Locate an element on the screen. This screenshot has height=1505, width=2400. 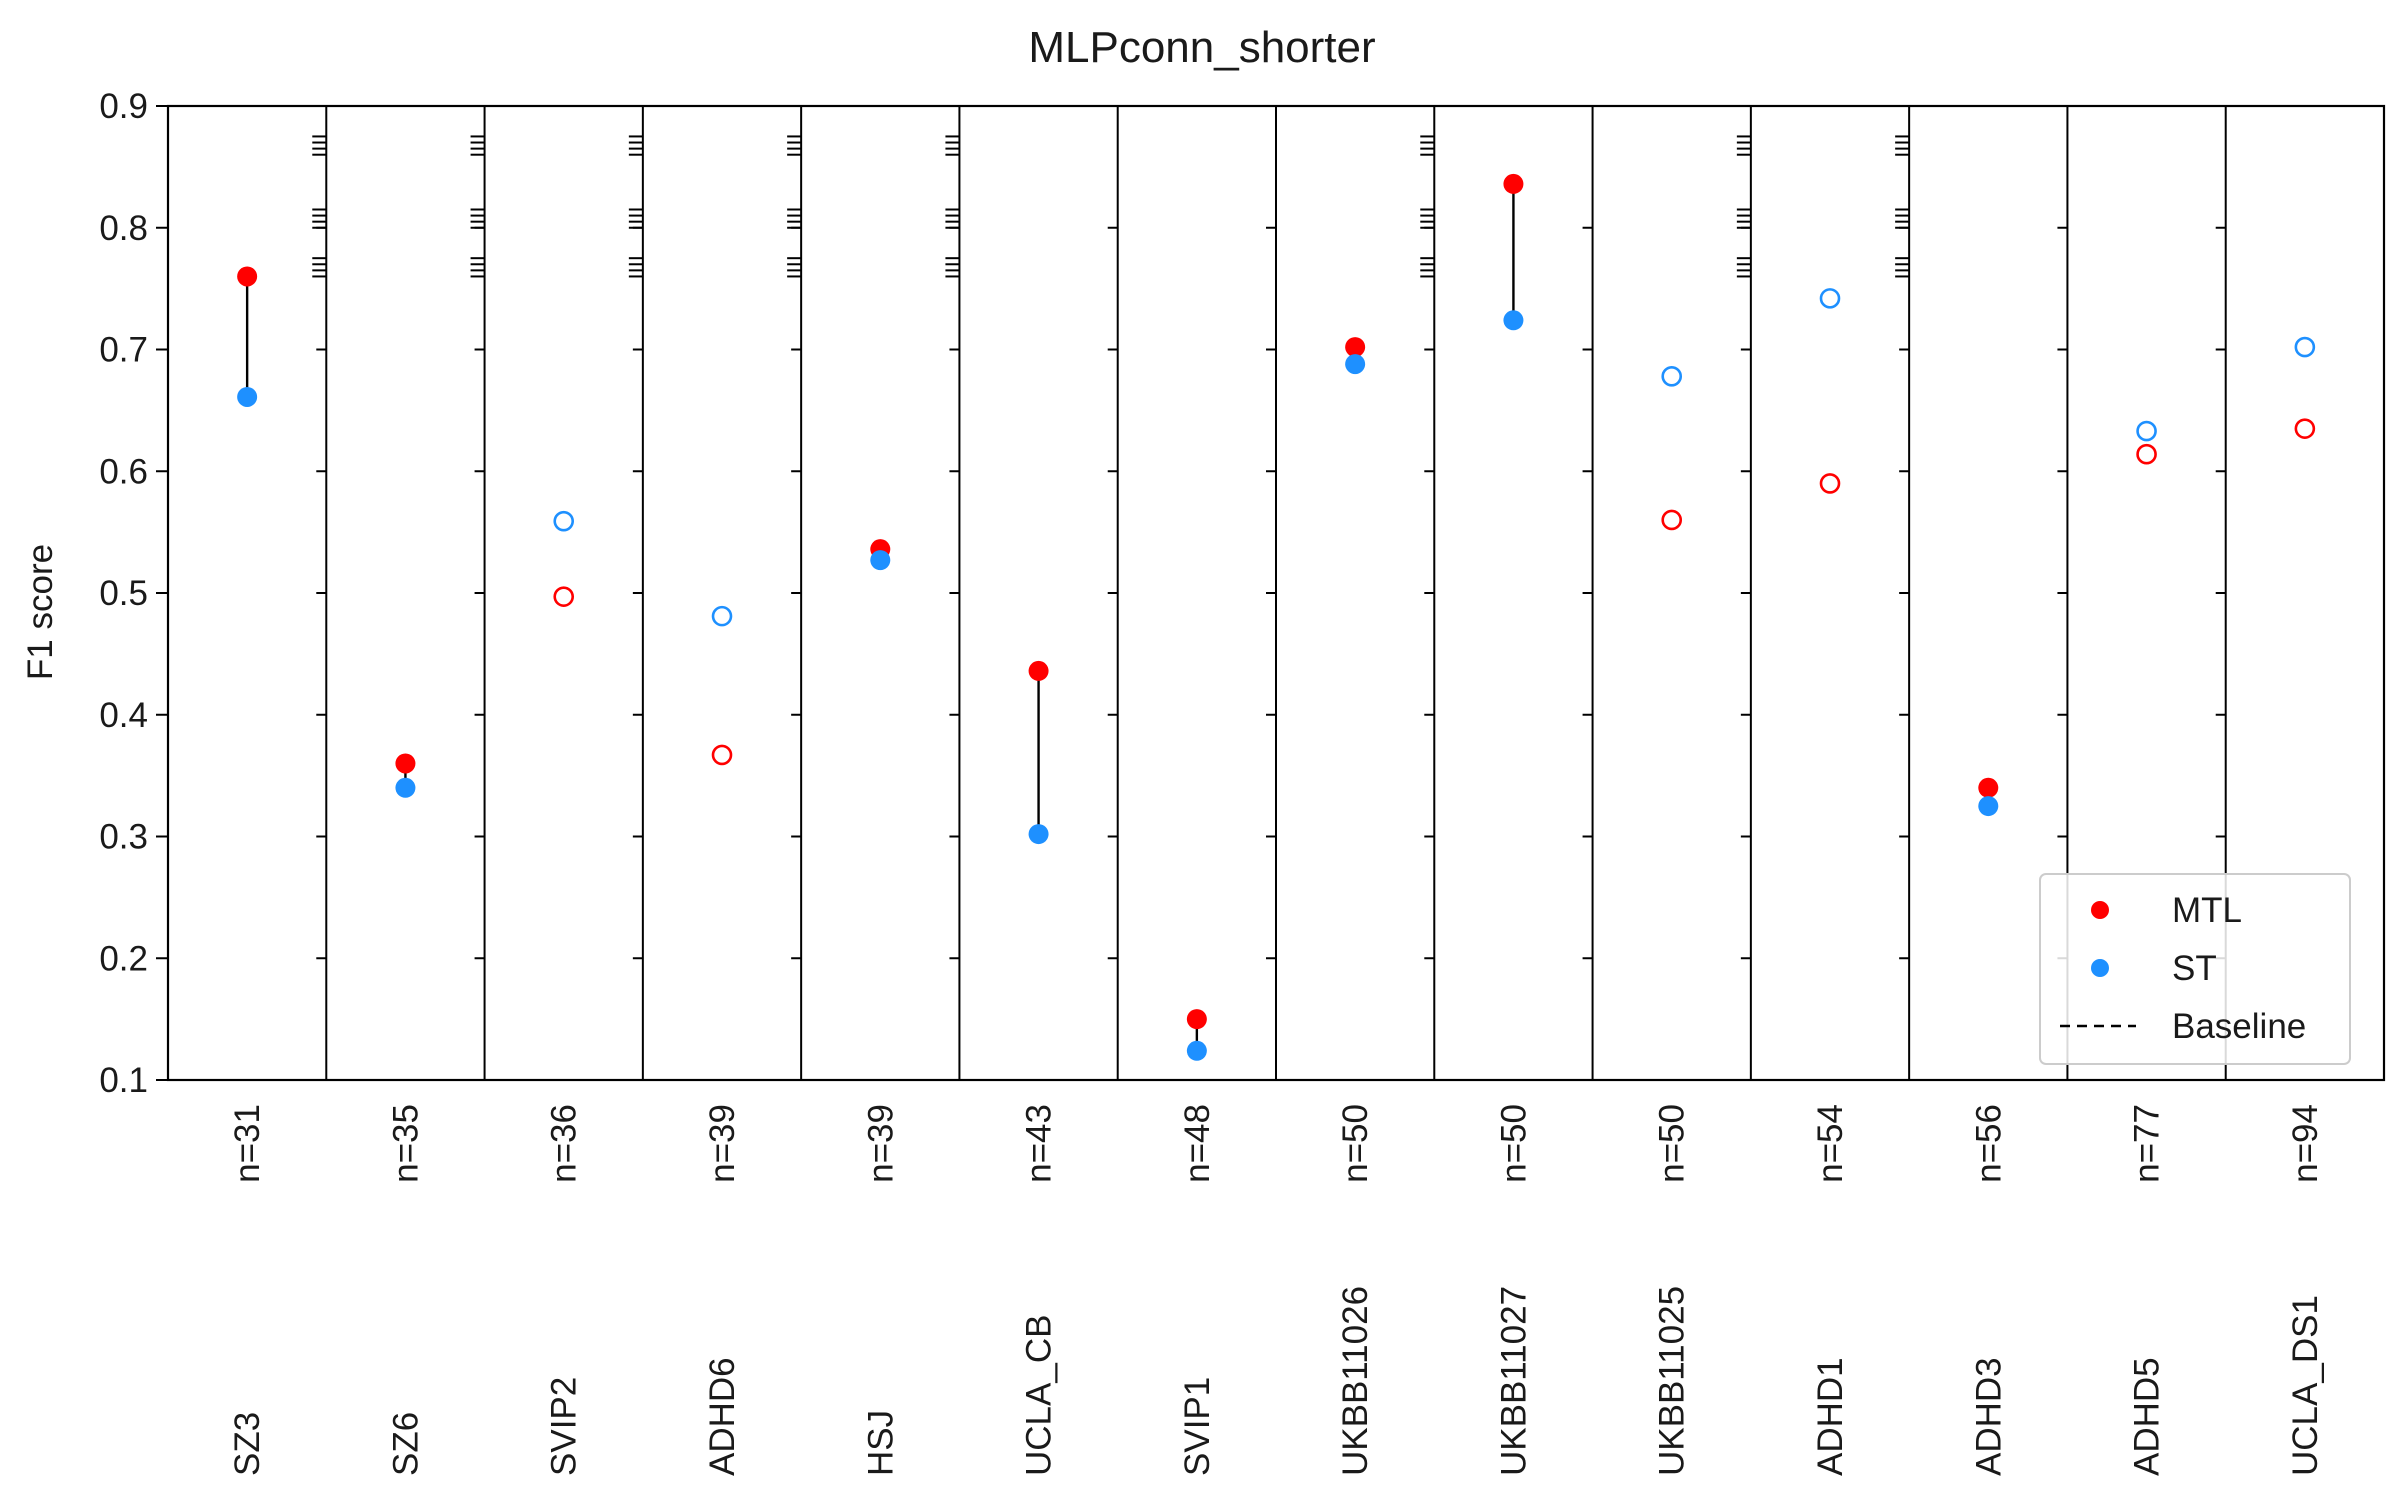
group-name-label: ADHD1 is located at coordinates (1830, 1416).